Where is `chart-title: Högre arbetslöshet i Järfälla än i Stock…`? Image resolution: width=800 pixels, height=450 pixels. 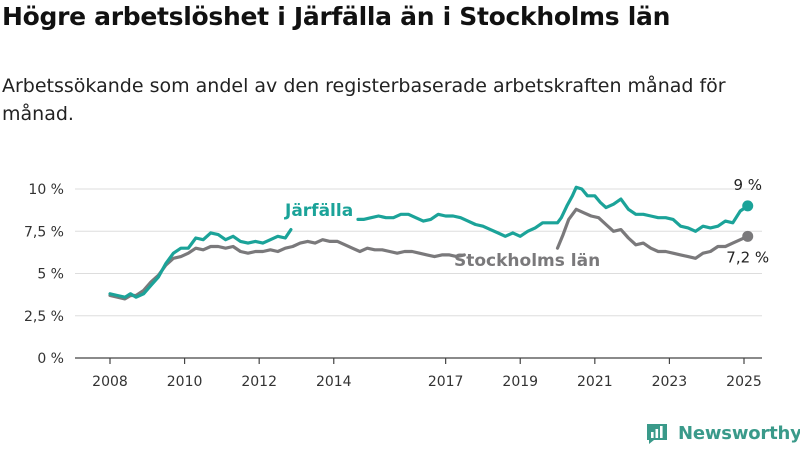 chart-title: Högre arbetslöshet i Järfälla än i Stock… is located at coordinates (336, 16).